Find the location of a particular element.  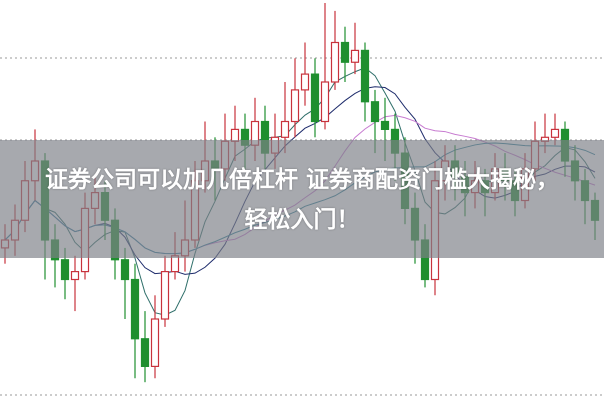

headline-line-1: 证券公司可以加几倍杠杆 证券商配资门槛大揭秘， is located at coordinates (301, 180).